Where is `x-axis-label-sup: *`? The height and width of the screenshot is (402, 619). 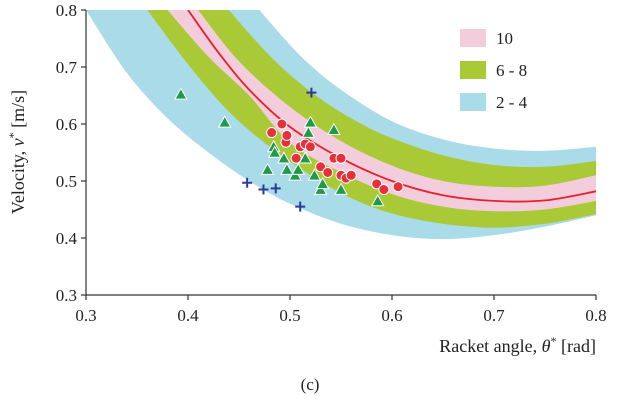
x-axis-label-sup: * is located at coordinates (554, 341).